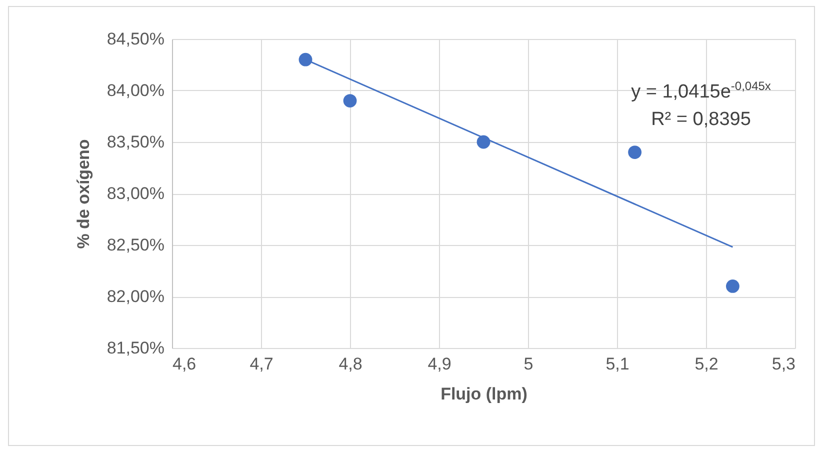  I want to click on x-tick-label: 4,6, so click(184, 364).